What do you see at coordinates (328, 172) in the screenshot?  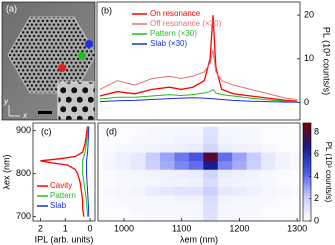 I see `colorbar-label: PL (10³ counts/s)` at bounding box center [328, 172].